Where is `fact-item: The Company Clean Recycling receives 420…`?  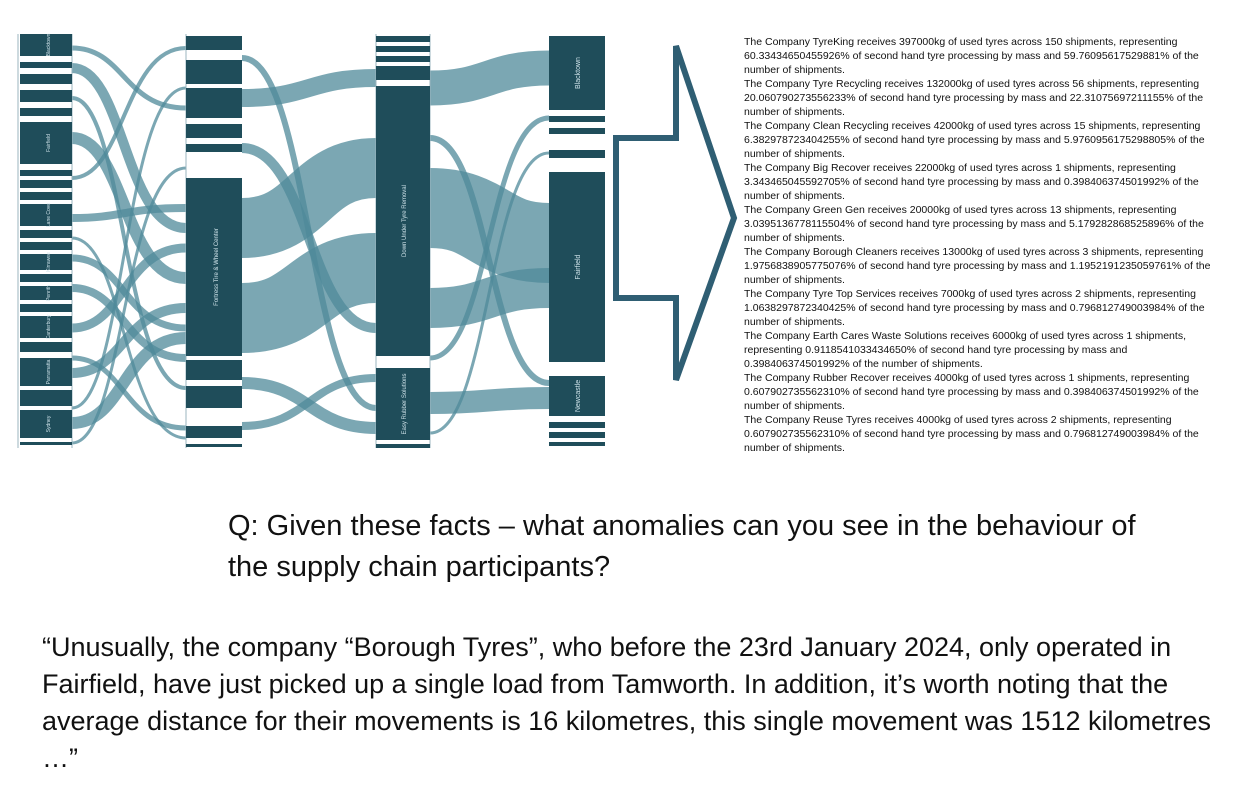
fact-item: The Company Clean Recycling receives 420… is located at coordinates (974, 140).